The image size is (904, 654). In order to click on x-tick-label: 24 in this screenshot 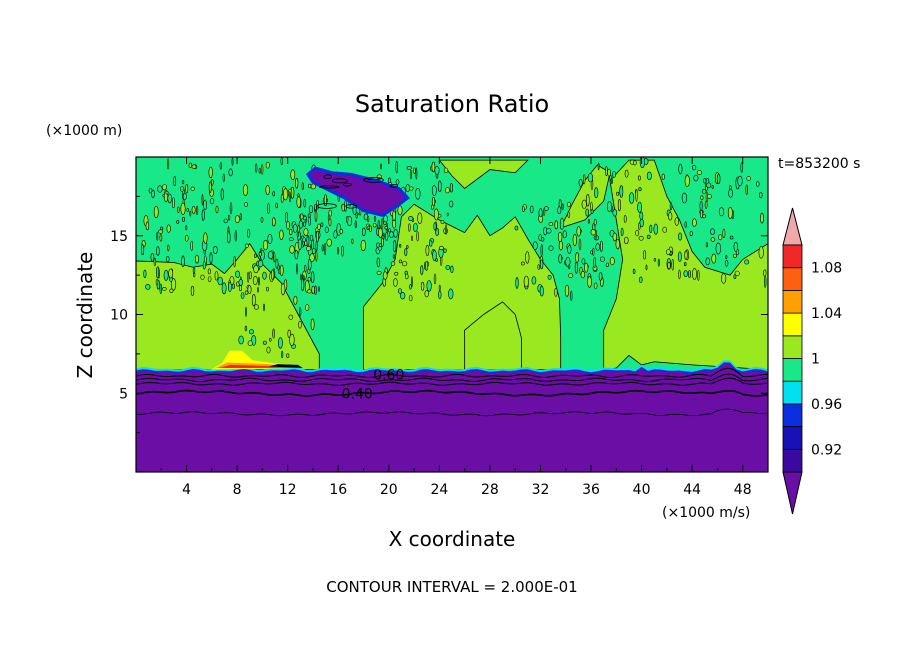, I will do `click(439, 490)`.